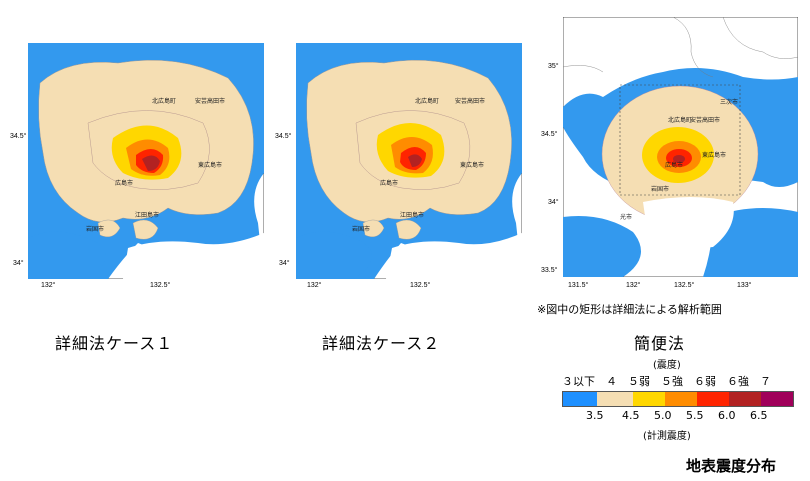  I want to click on map2-city-label: 広島市, so click(389, 183).